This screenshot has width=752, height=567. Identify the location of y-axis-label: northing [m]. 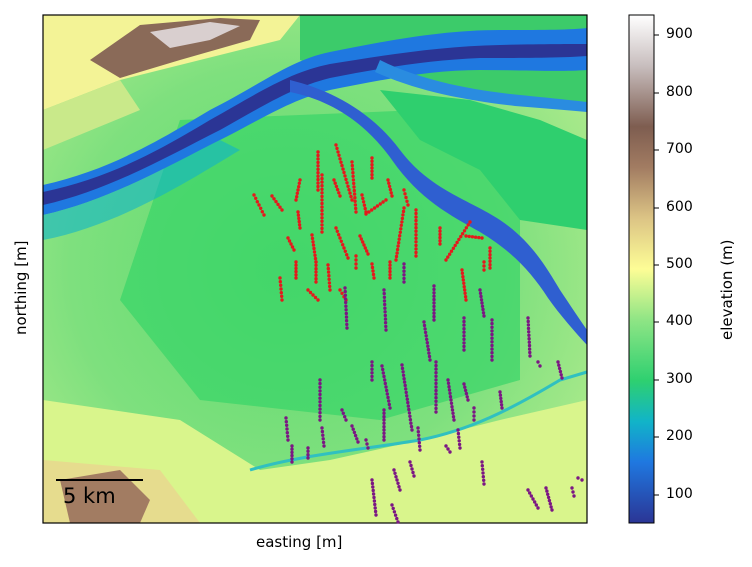
(21, 287).